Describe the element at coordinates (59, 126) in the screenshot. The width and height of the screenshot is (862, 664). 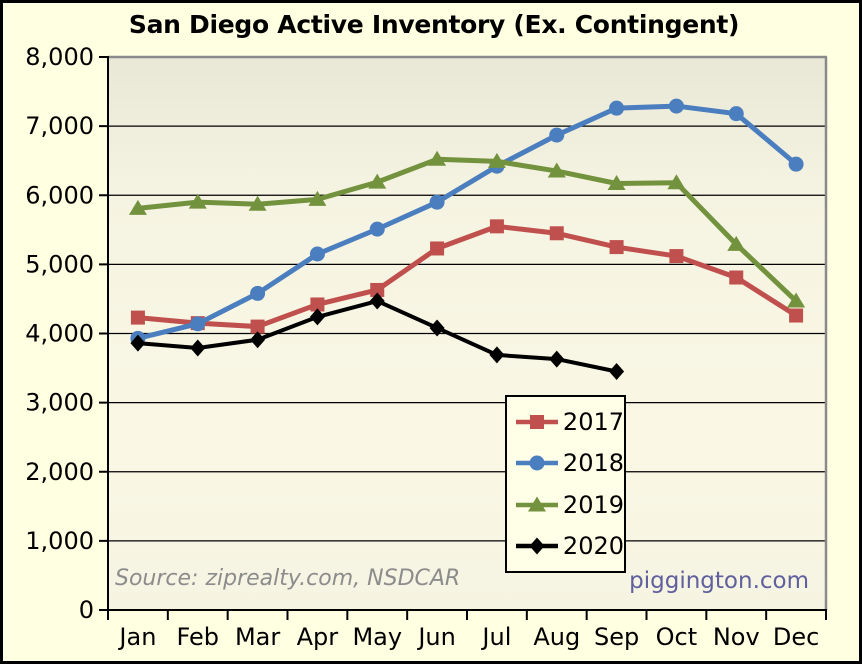
I see `y-axis-label: 7,000` at that location.